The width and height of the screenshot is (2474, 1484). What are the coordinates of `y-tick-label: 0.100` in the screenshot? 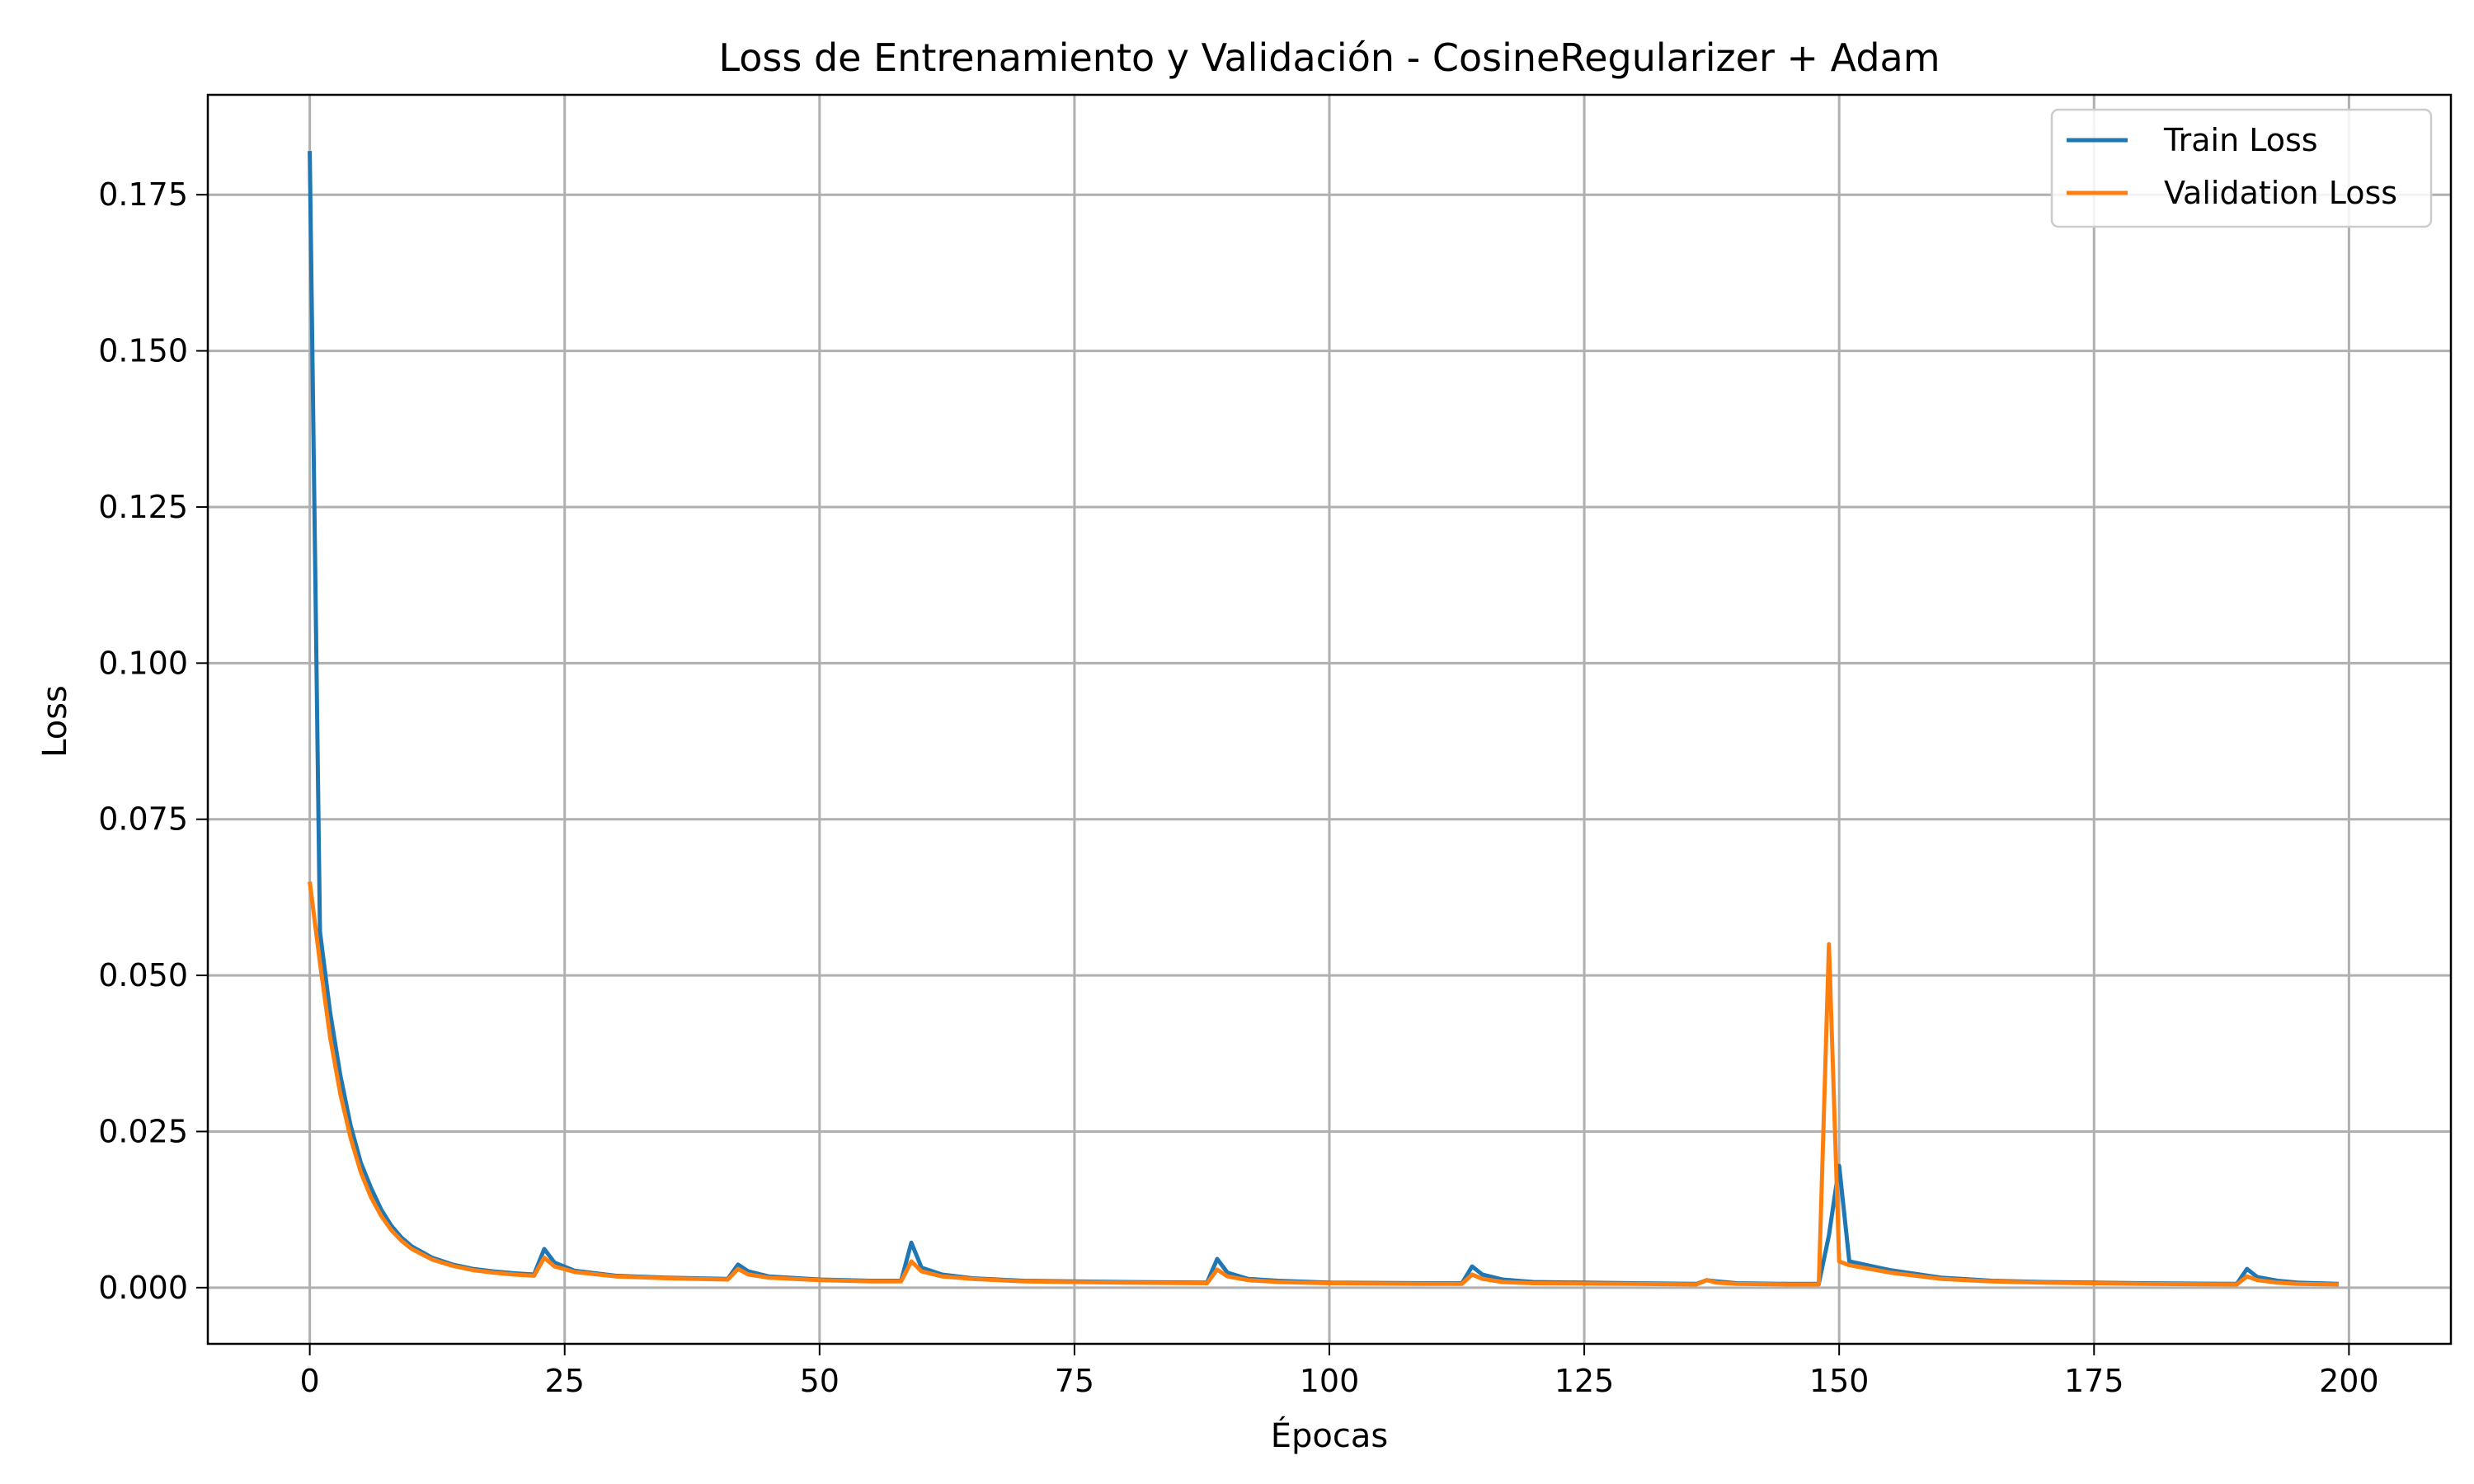 It's located at (143, 663).